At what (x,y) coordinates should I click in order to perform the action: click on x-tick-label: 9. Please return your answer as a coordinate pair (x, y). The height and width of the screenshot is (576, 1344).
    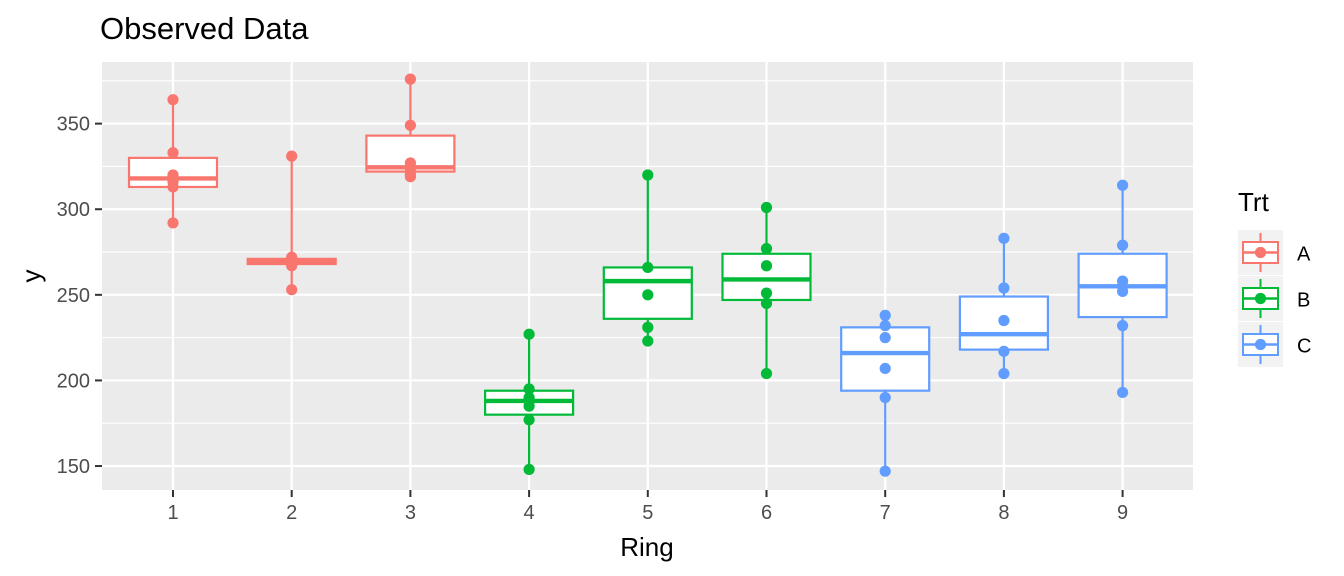
    Looking at the image, I should click on (1122, 513).